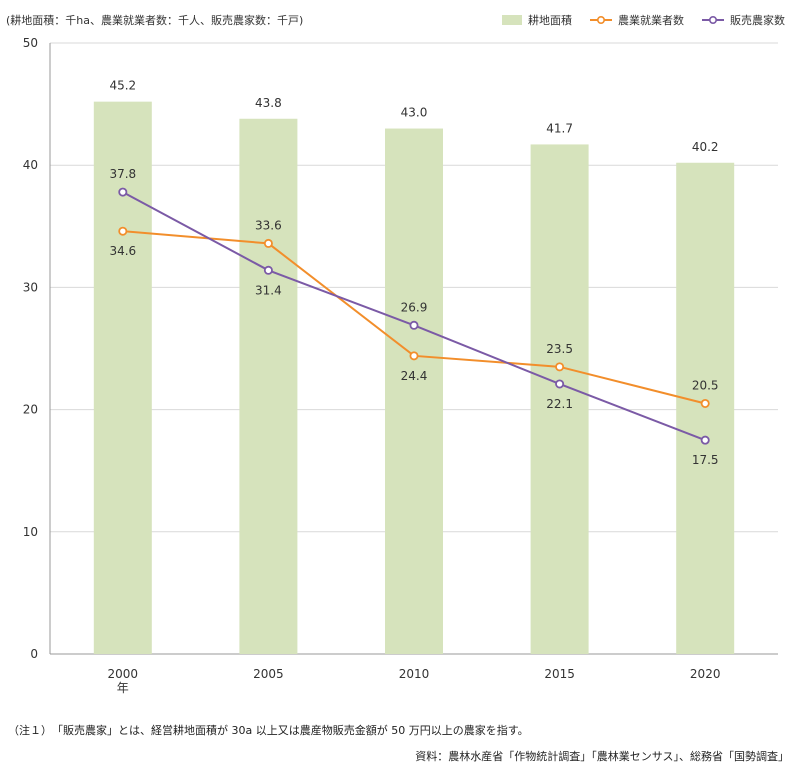 The height and width of the screenshot is (781, 799). I want to click on y-tick-label-0: 0, so click(34, 654).